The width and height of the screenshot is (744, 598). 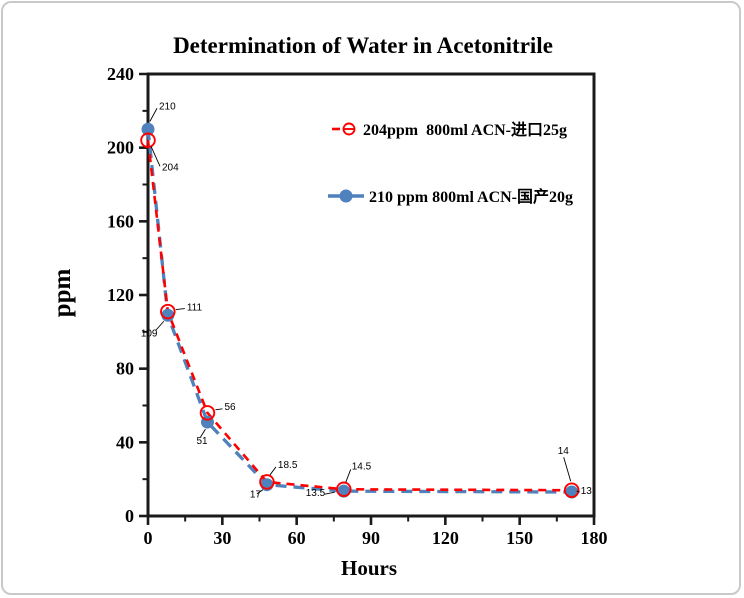 What do you see at coordinates (297, 538) in the screenshot?
I see `x-tick-label: 60` at bounding box center [297, 538].